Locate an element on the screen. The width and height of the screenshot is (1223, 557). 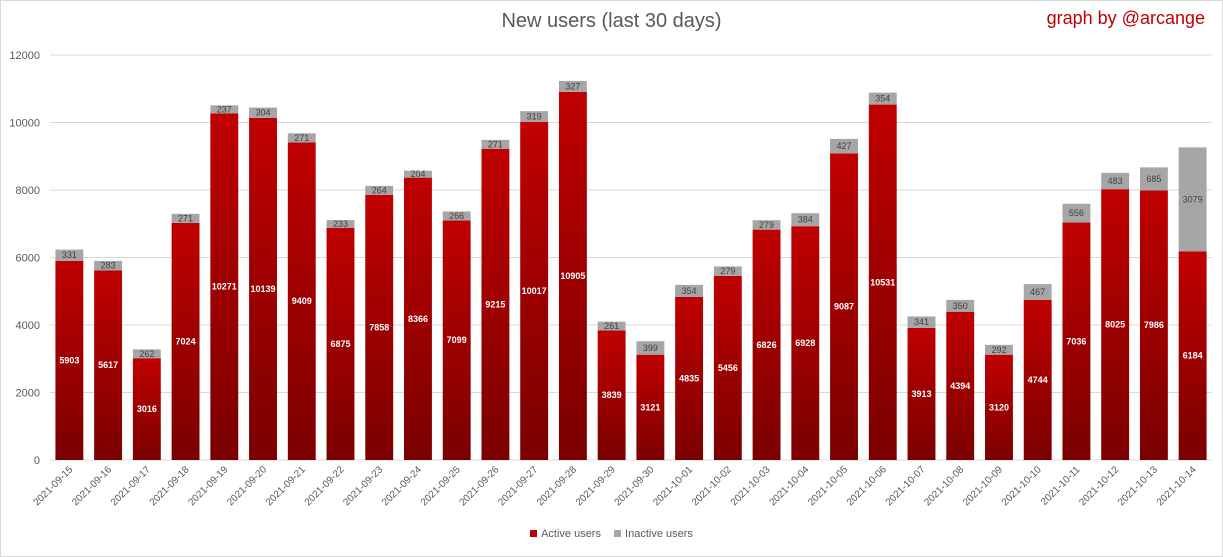
data-label-inactive: 350 is located at coordinates (960, 306).